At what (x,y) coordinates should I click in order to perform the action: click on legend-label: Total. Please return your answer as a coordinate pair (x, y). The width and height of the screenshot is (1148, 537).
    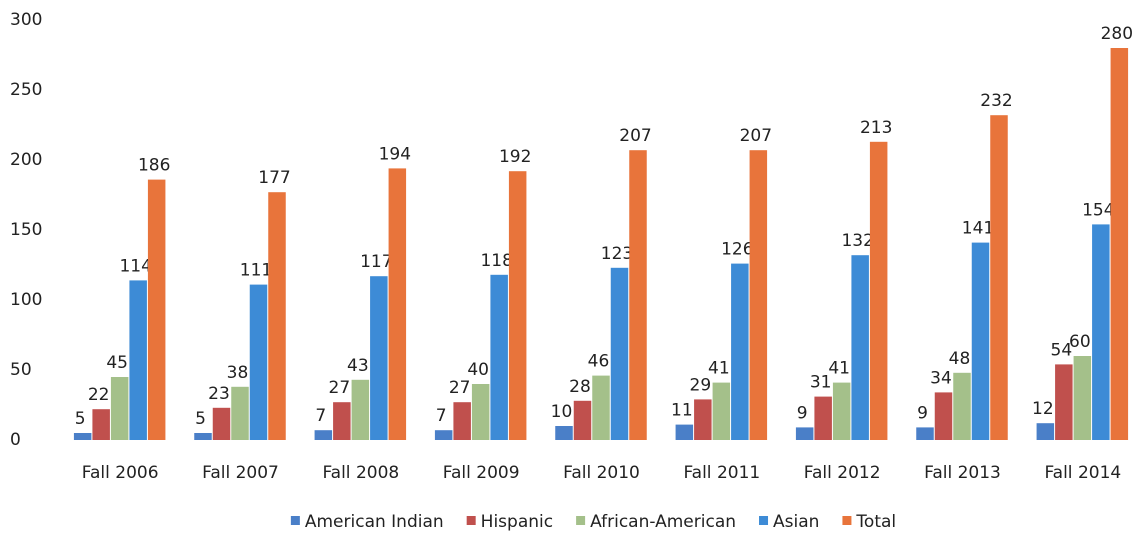
    Looking at the image, I should click on (875, 522).